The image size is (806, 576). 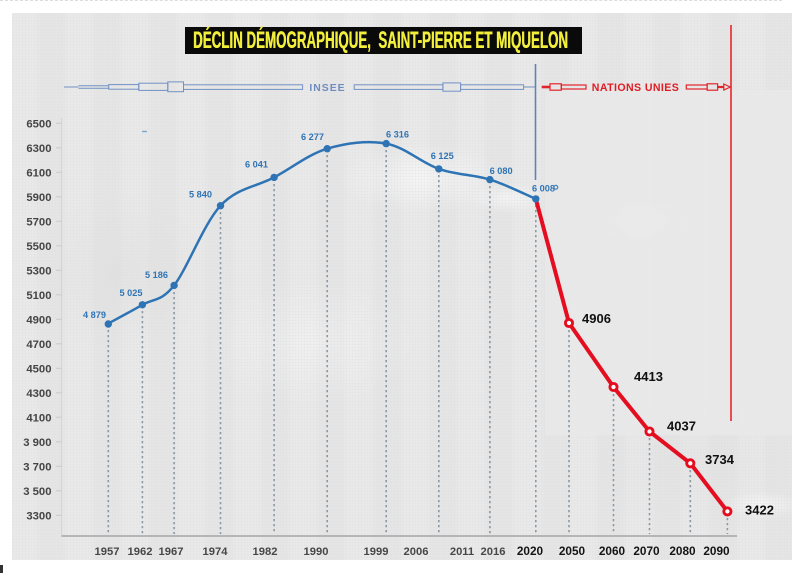 I want to click on svg-text: 4700, so click(x=38, y=345).